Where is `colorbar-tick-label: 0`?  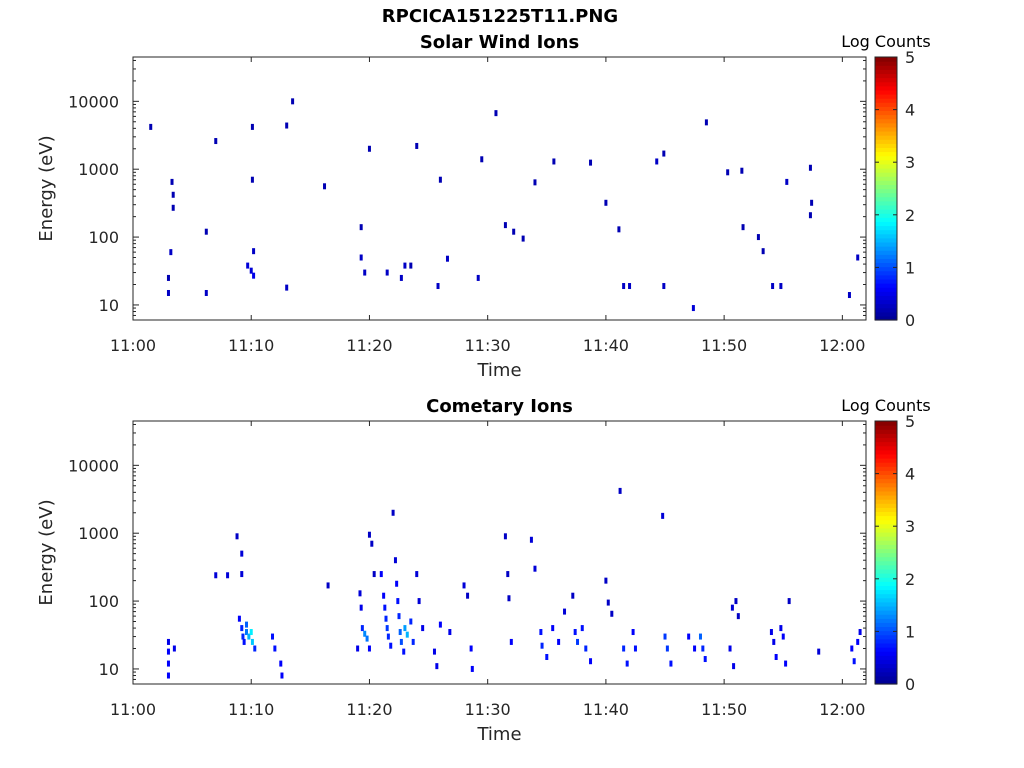 colorbar-tick-label: 0 is located at coordinates (910, 684).